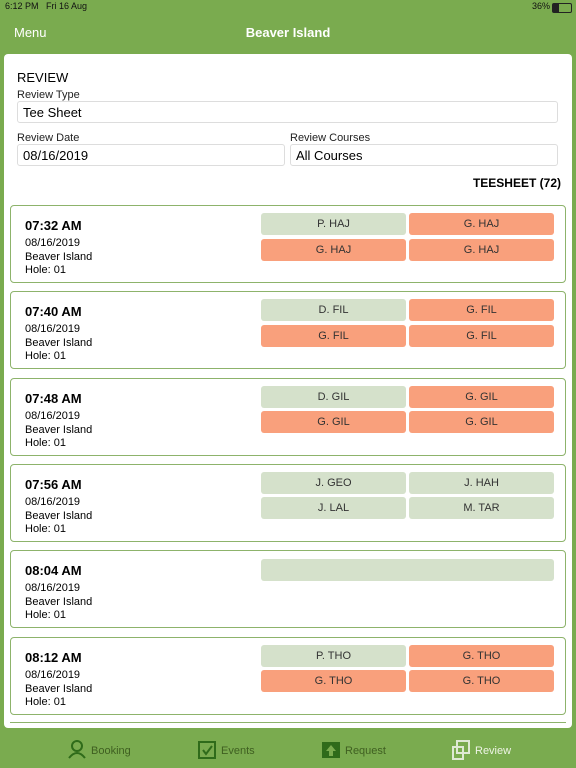  Describe the element at coordinates (562, 8) in the screenshot. I see `battery-icon` at that location.